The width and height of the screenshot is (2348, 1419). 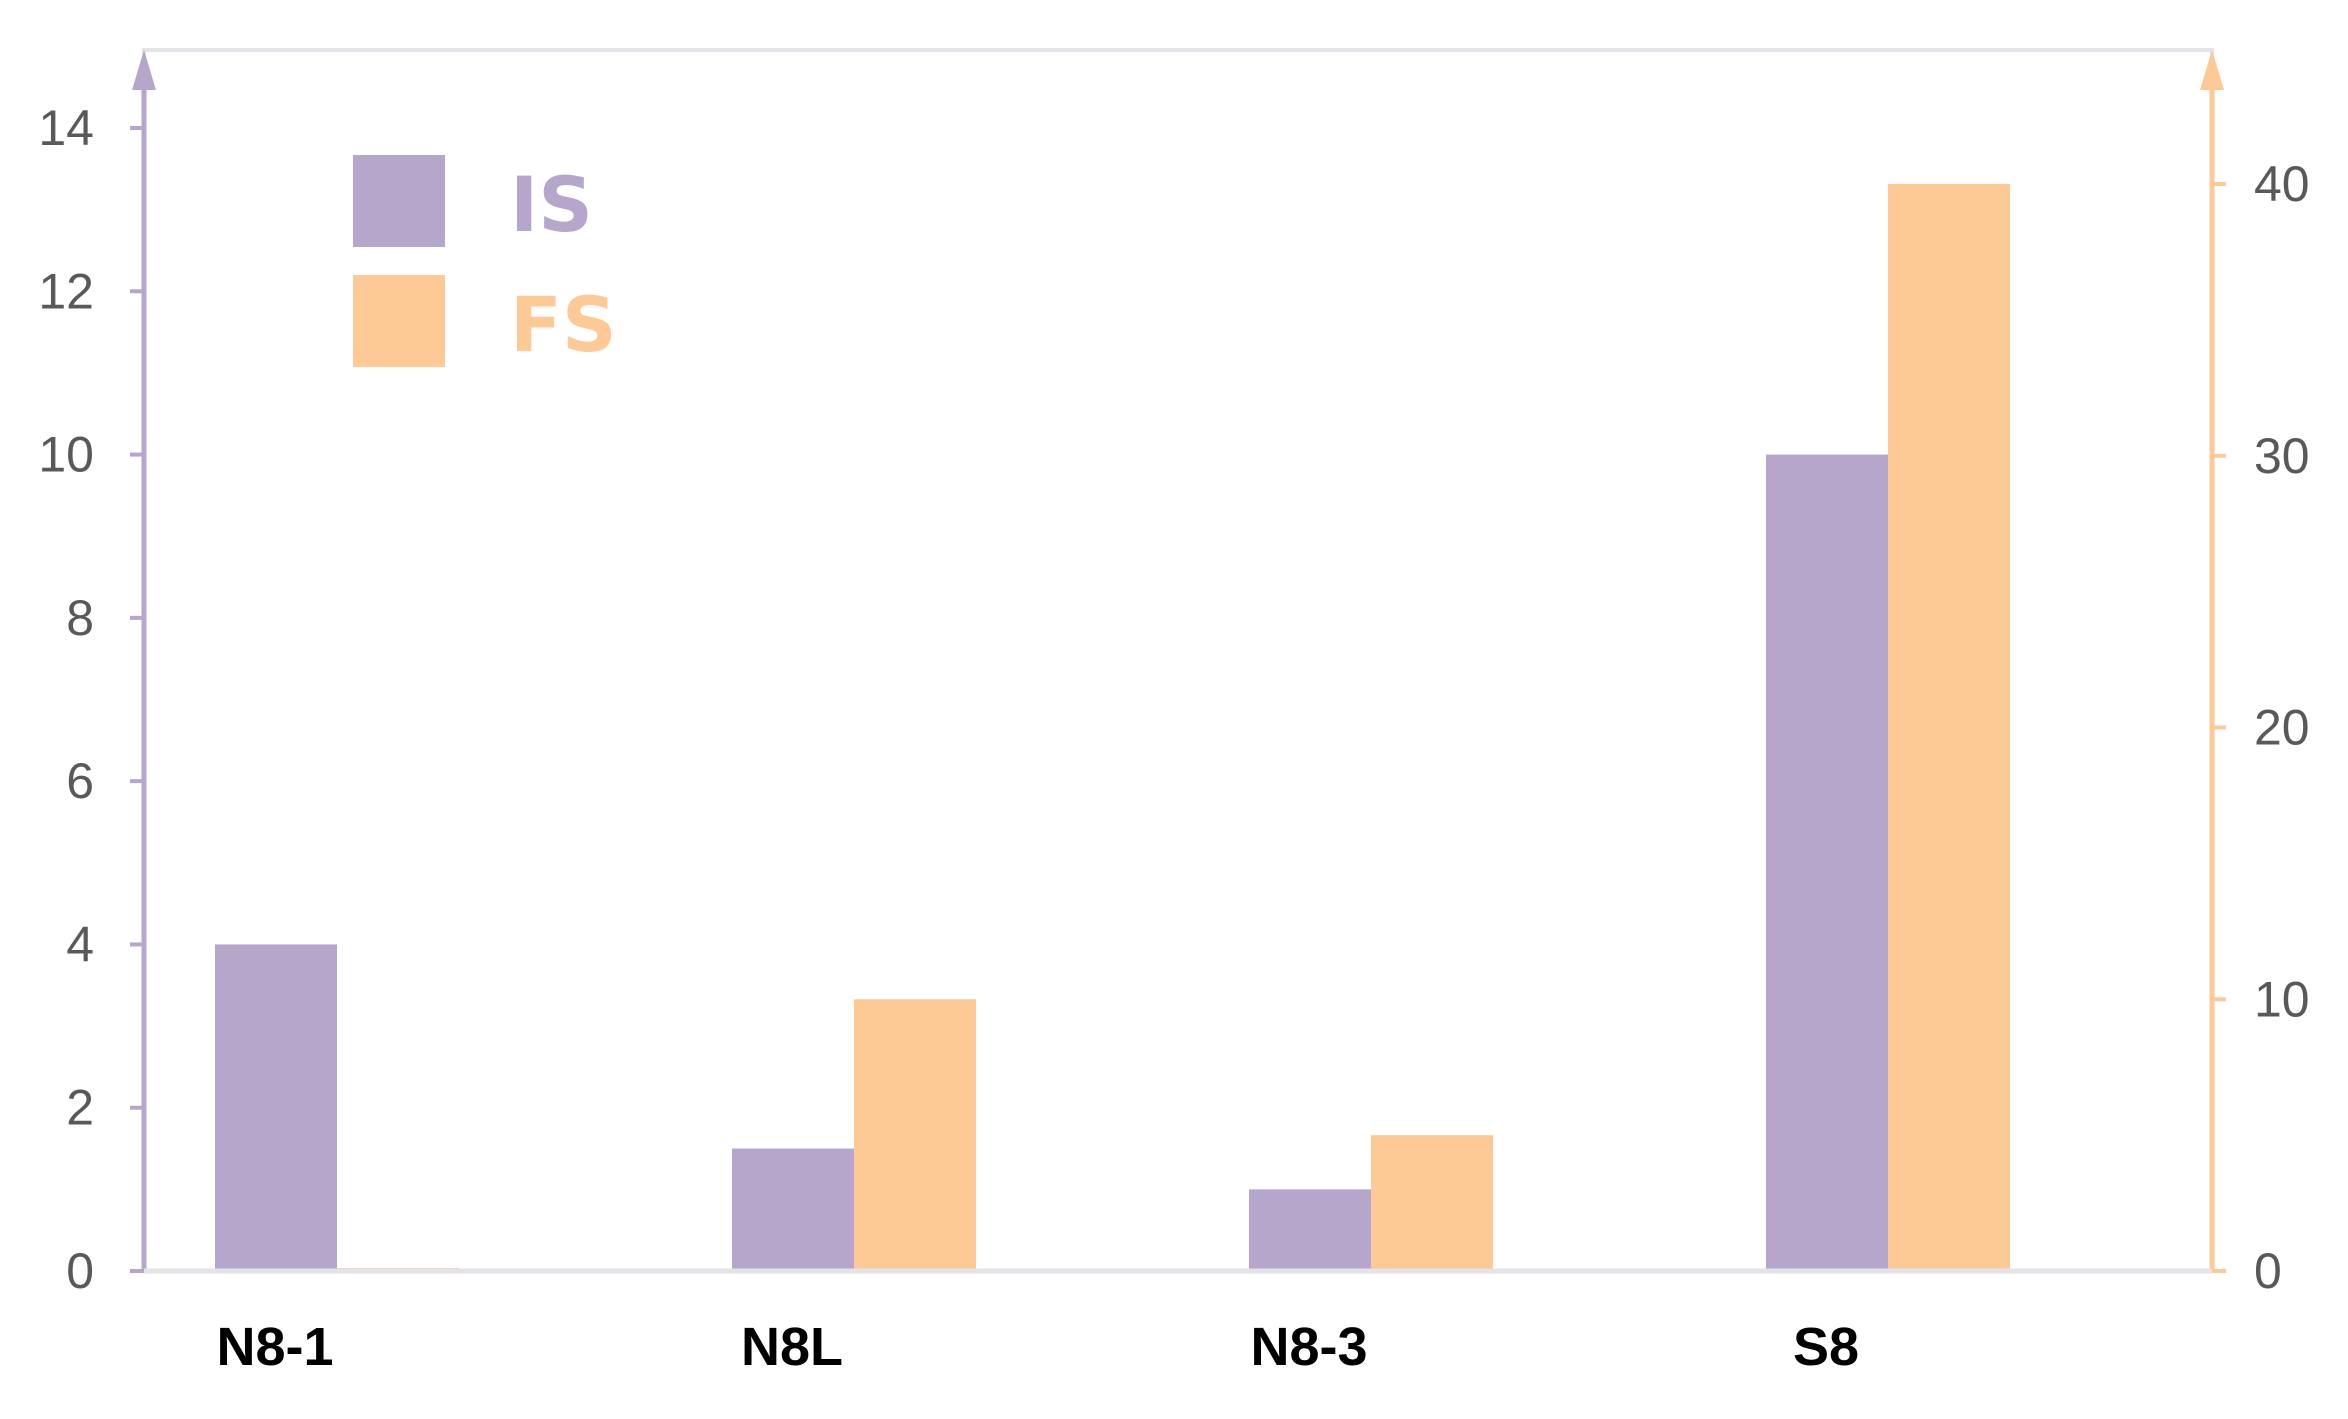 I want to click on bar-is-s8, so click(x=1827, y=863).